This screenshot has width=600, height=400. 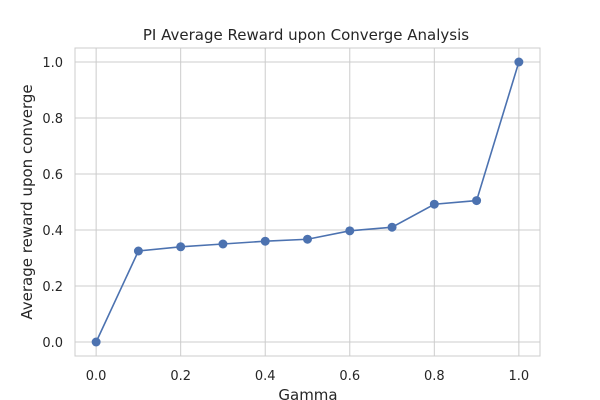 What do you see at coordinates (306, 35) in the screenshot?
I see `chart-title: PI Average Reward upon Converge Analysis` at bounding box center [306, 35].